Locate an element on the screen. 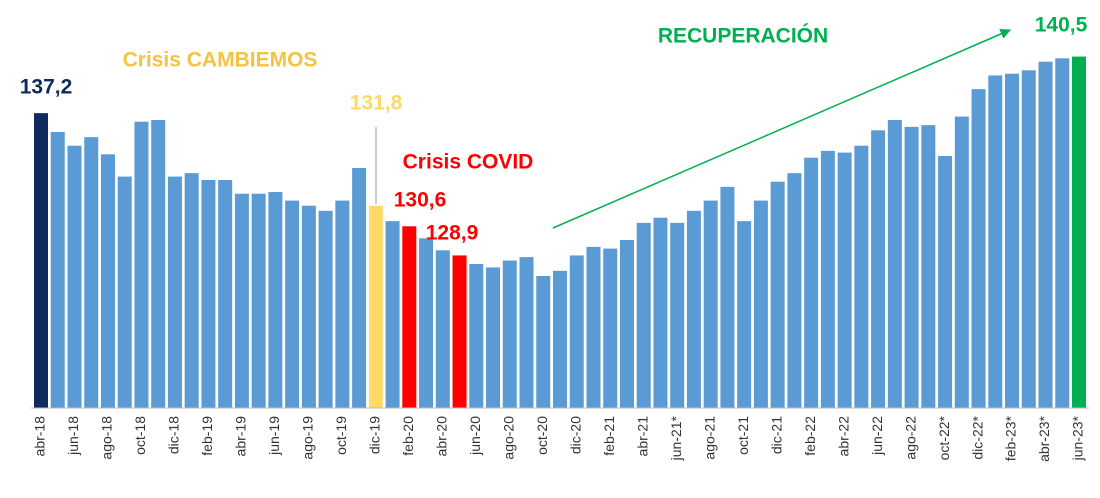 The height and width of the screenshot is (498, 1100). x-tick-label: ago-20 is located at coordinates (508, 438).